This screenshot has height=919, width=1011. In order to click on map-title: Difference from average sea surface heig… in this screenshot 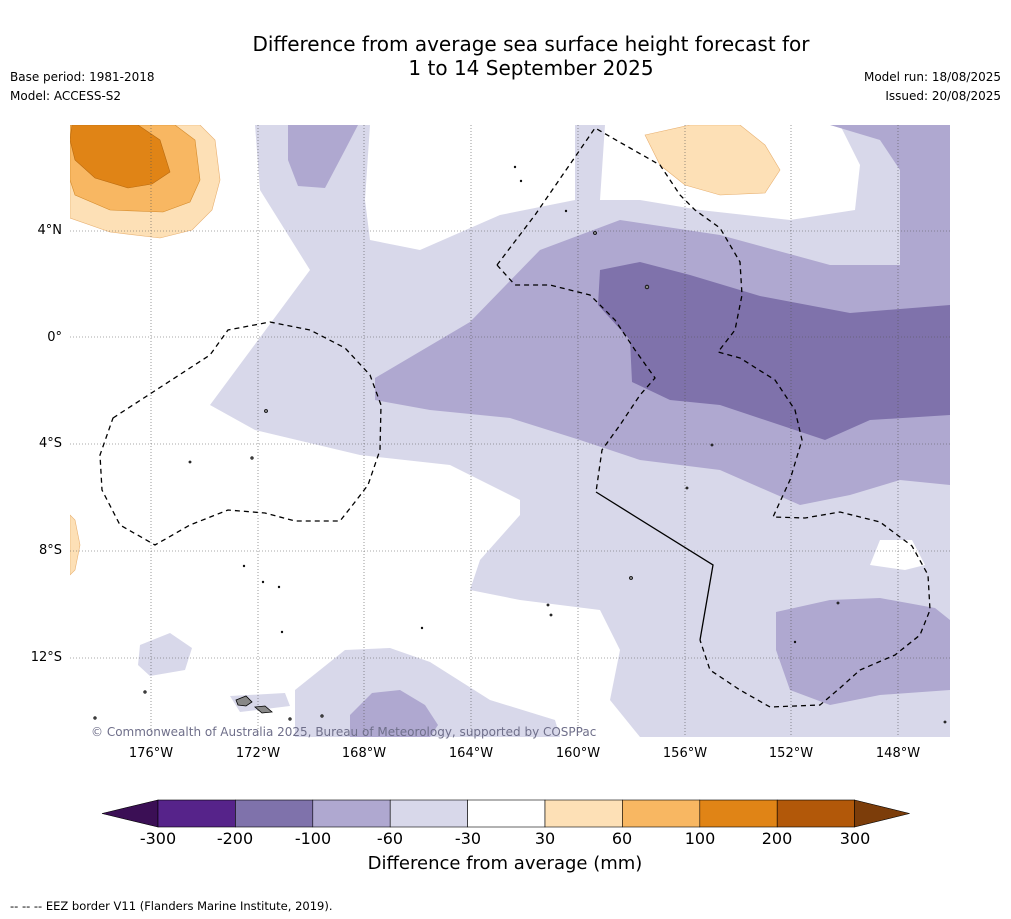, I will do `click(531, 56)`.